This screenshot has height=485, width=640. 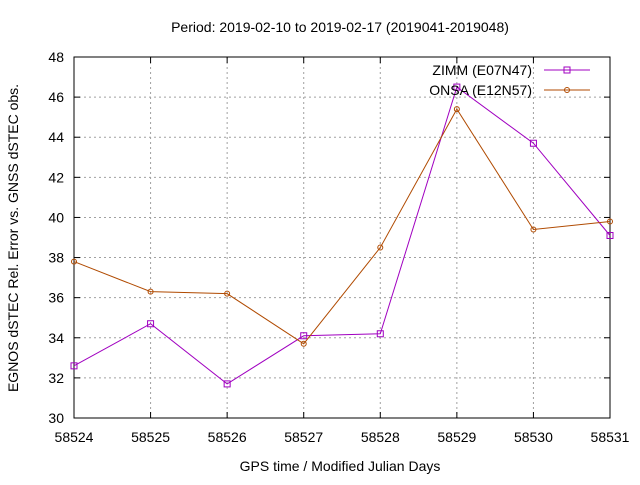 What do you see at coordinates (610, 437) in the screenshot?
I see `x-tick-label: 58531` at bounding box center [610, 437].